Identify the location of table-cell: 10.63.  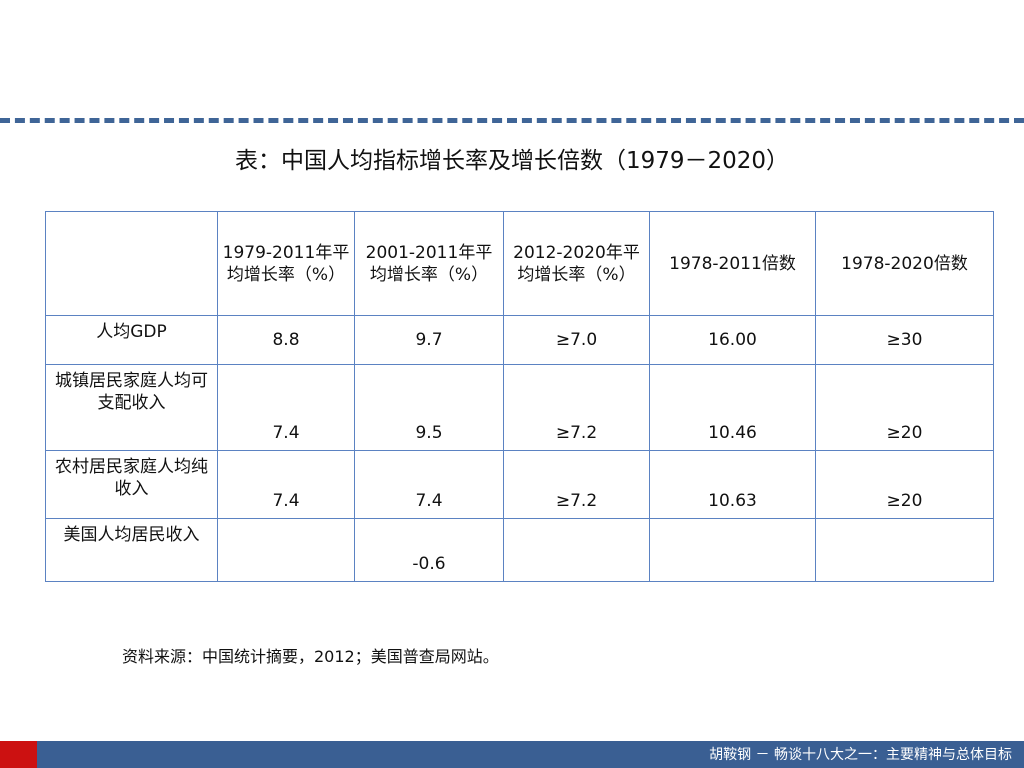
(732, 484).